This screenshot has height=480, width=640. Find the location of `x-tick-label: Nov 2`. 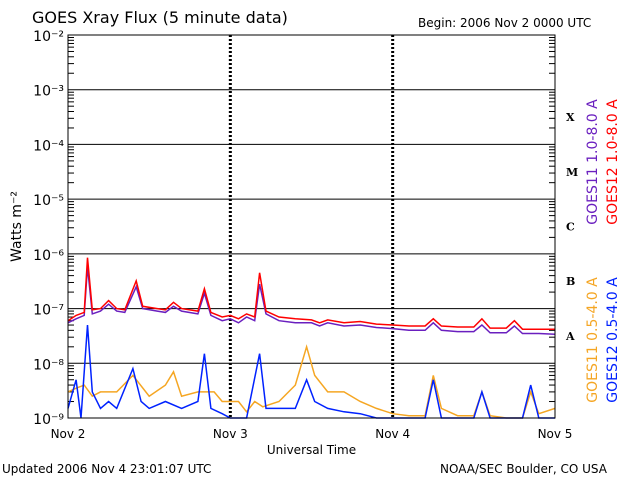

x-tick-label: Nov 2 is located at coordinates (68, 434).